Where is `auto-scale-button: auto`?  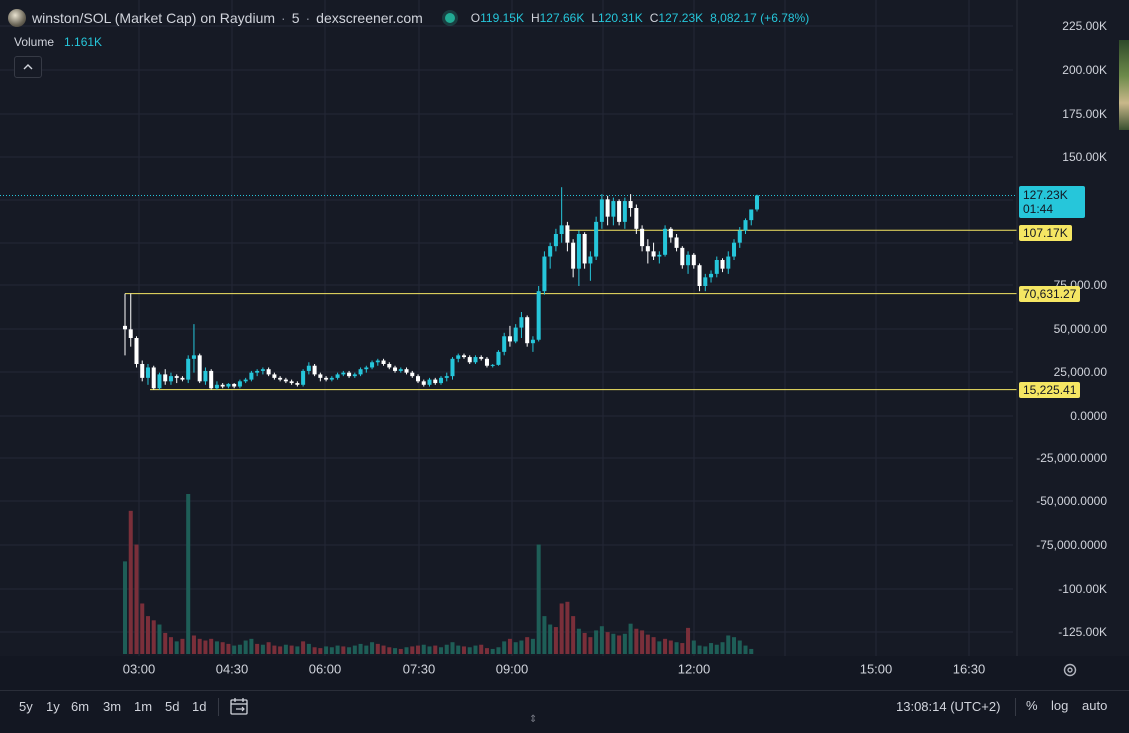
auto-scale-button: auto is located at coordinates (1095, 705).